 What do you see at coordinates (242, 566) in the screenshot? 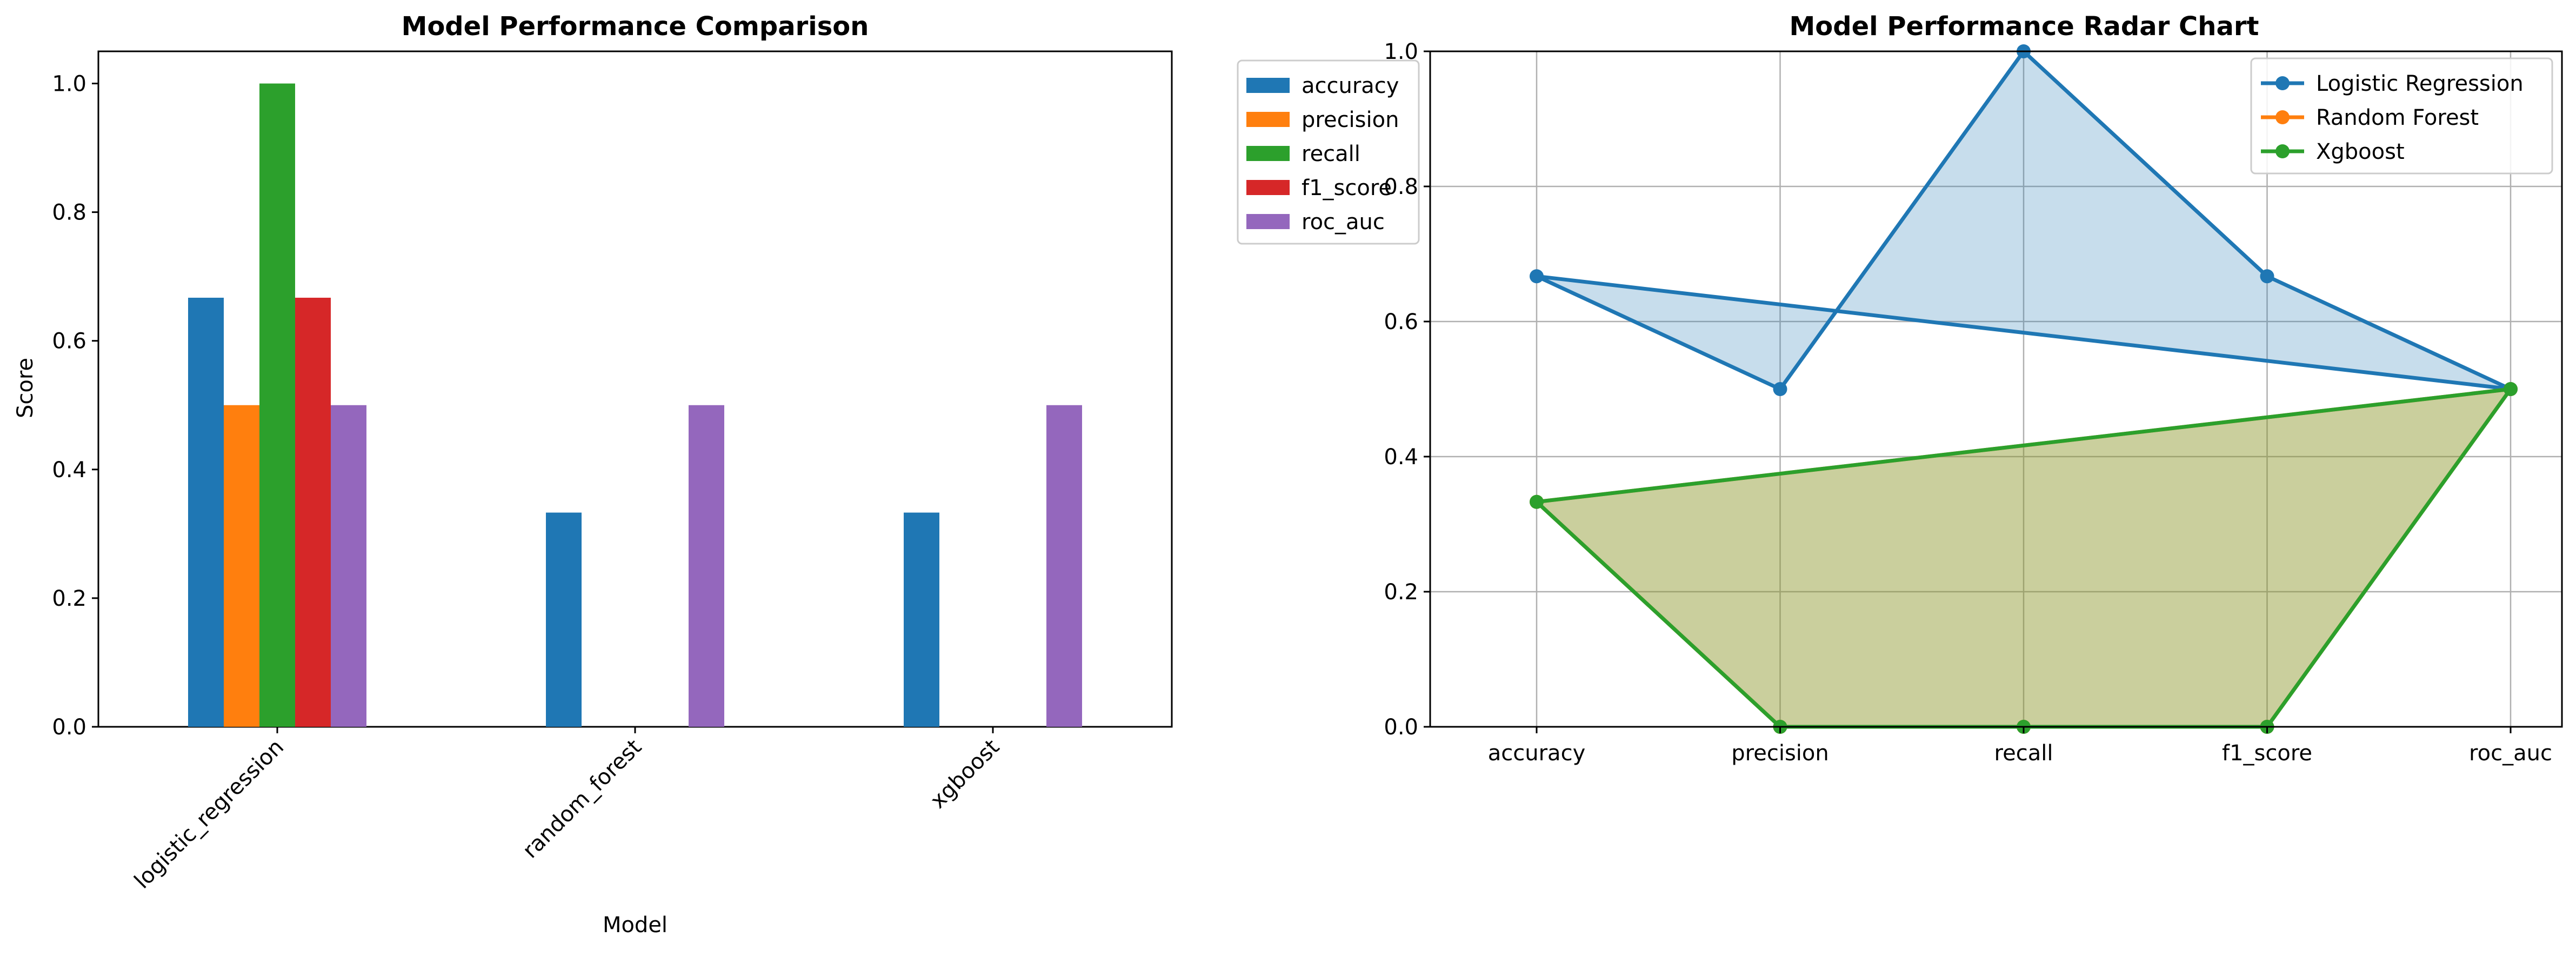
I see `bar-precision-logistic_regression` at bounding box center [242, 566].